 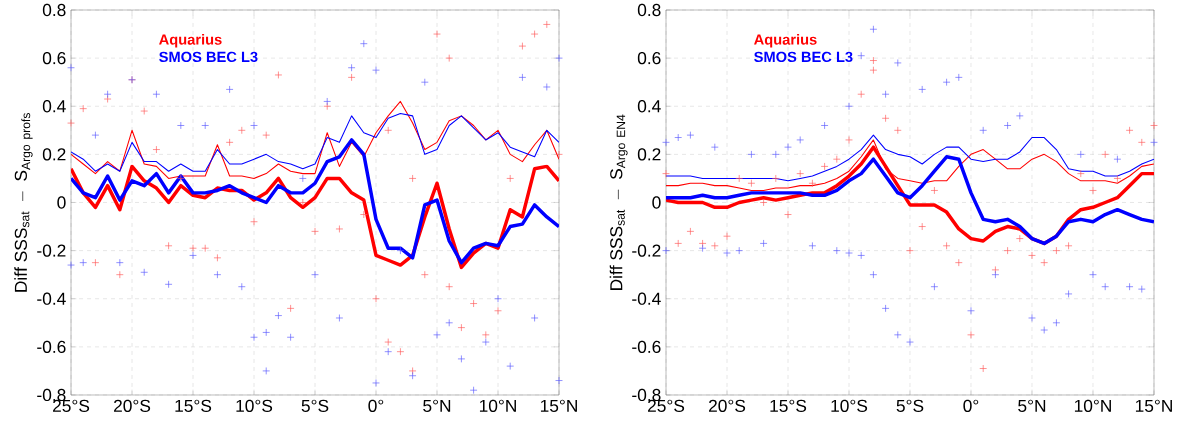 I want to click on line-series, so click(x=315, y=201).